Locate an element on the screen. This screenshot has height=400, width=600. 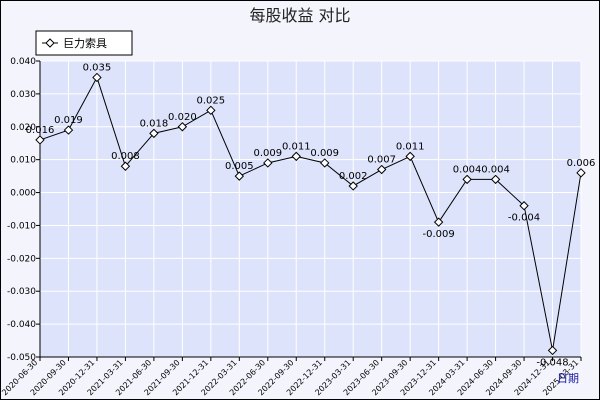
y-tick-label: -0.020 is located at coordinates (21, 259).